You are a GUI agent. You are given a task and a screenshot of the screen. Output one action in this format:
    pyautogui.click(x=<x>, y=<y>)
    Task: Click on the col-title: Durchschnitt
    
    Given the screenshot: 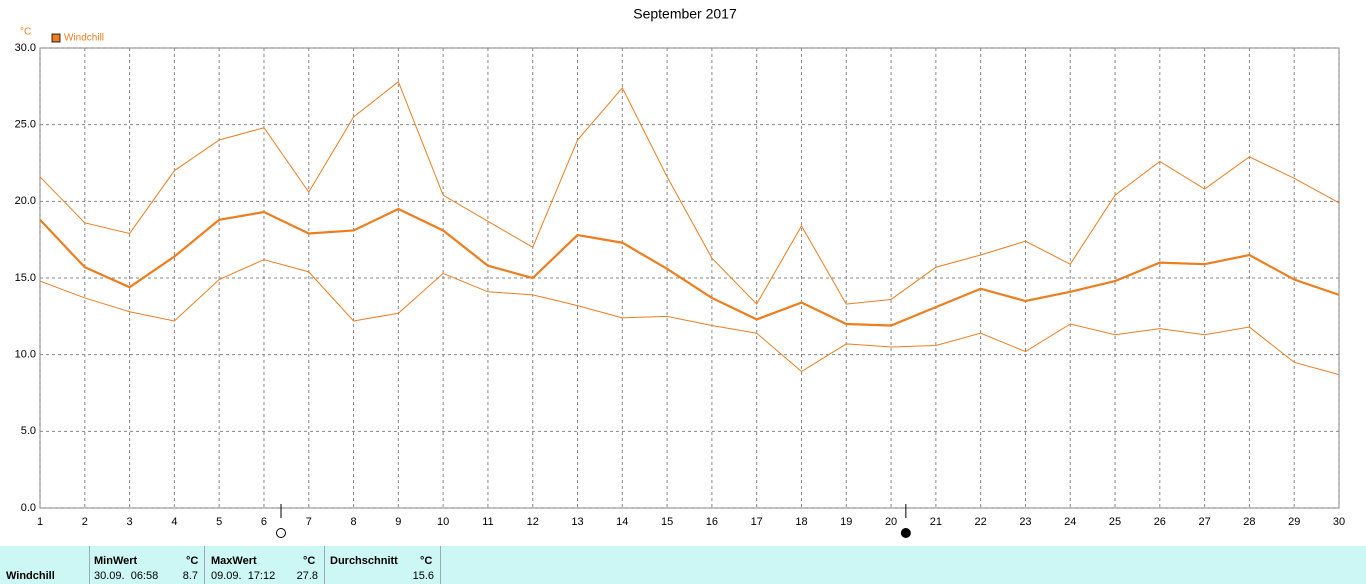 What is the action you would take?
    pyautogui.click(x=364, y=561)
    